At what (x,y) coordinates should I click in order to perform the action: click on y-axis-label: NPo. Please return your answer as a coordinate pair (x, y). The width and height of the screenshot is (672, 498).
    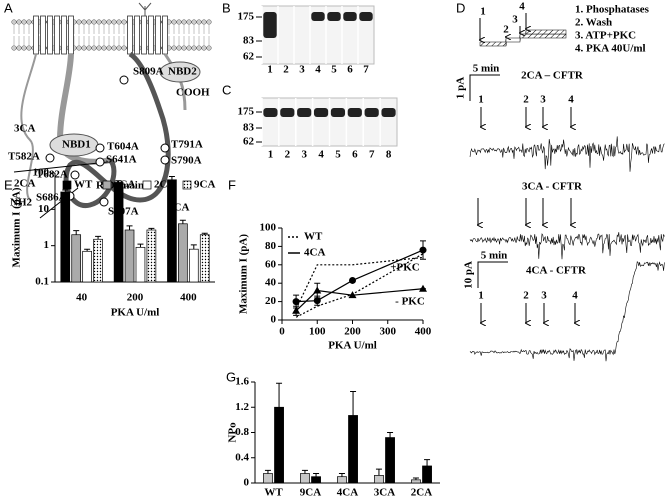
    Looking at the image, I should click on (233, 432).